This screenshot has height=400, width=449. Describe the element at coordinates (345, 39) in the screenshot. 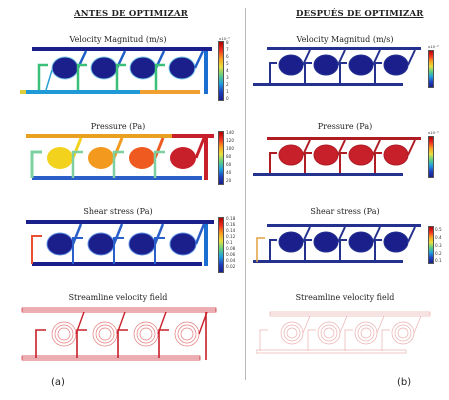

I see `title-velocity-right: Velocity Magnitud (m/s)` at that location.